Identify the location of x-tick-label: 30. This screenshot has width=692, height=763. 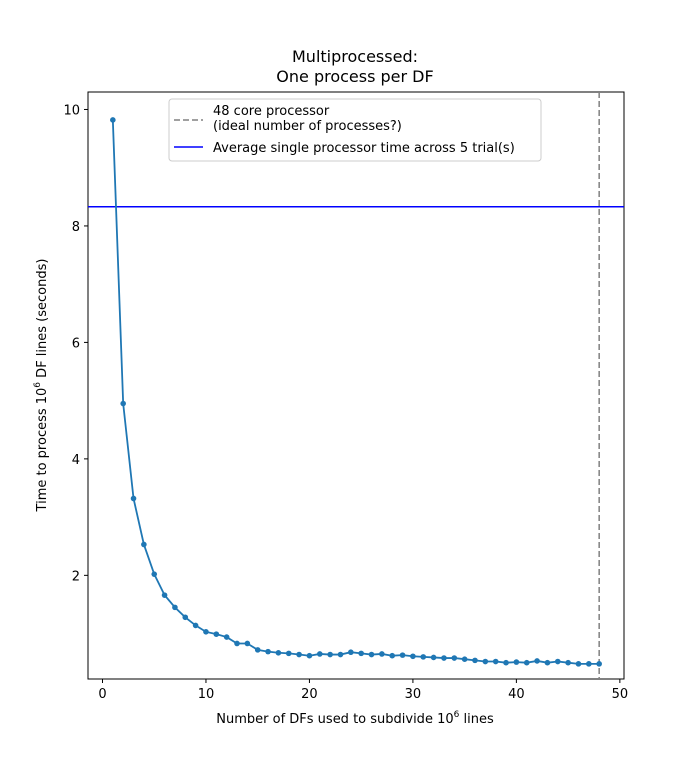
(413, 694).